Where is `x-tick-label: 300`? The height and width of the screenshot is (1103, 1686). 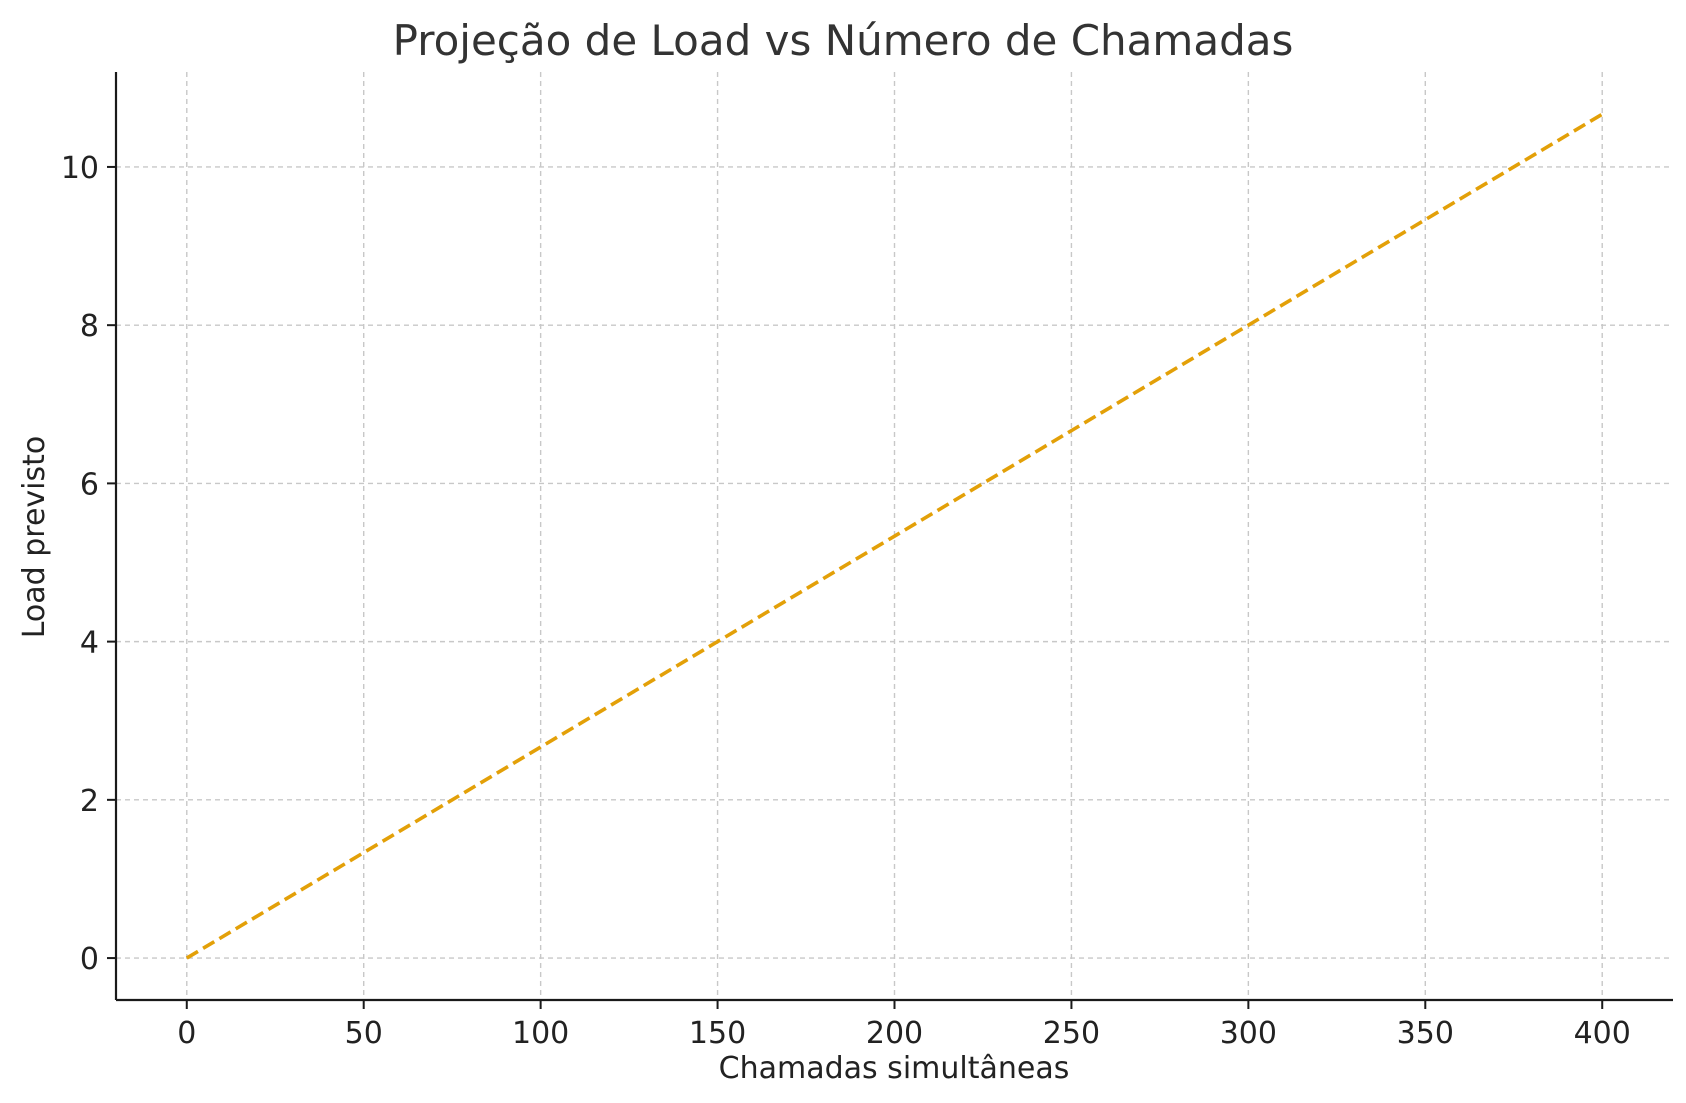
x-tick-label: 300 is located at coordinates (1248, 1033).